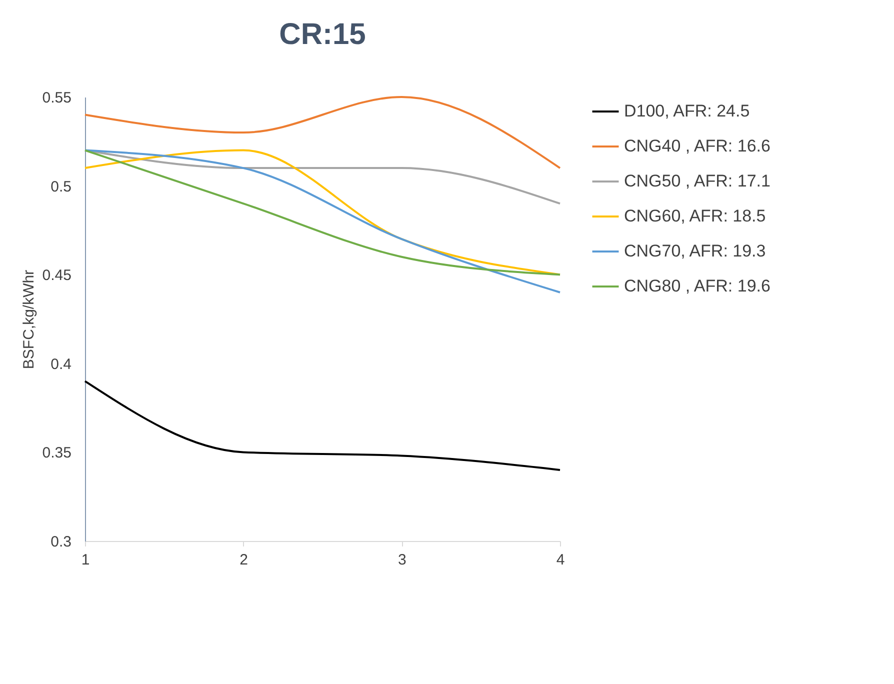  Describe the element at coordinates (402, 560) in the screenshot. I see `x-tick-label: 3` at that location.